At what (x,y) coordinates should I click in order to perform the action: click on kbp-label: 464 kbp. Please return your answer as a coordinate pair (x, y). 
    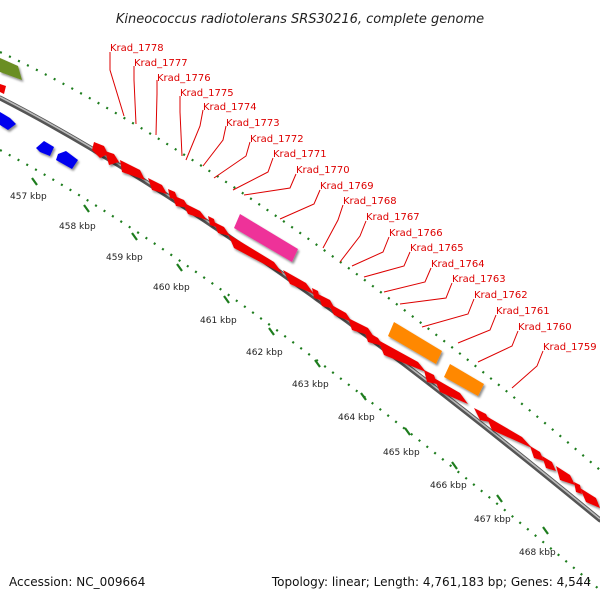
    Looking at the image, I should click on (356, 418).